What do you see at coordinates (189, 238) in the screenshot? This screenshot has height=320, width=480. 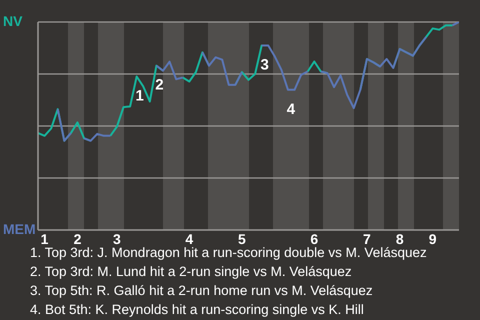 I see `x-tick-label: 4` at bounding box center [189, 238].